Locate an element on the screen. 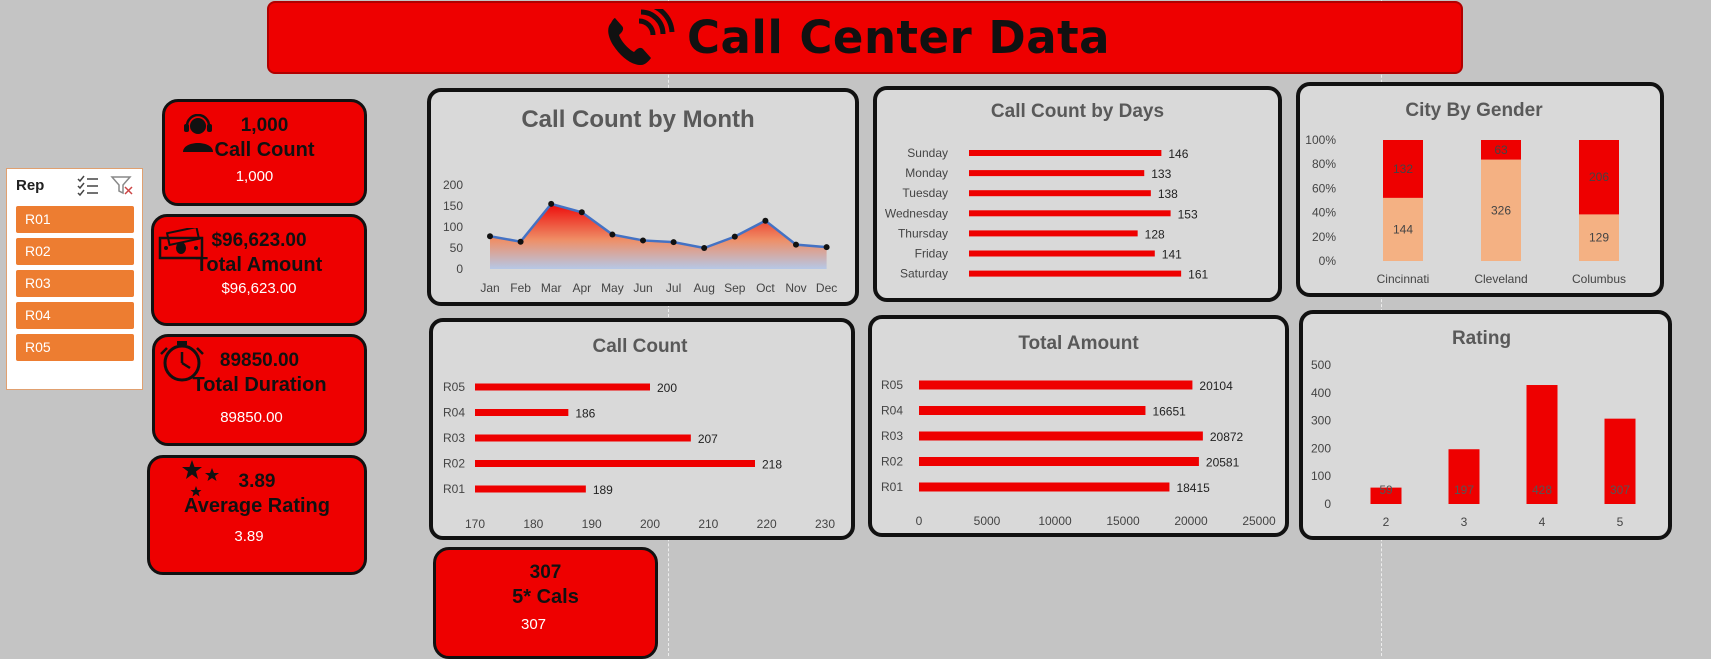 Image resolution: width=1711 pixels, height=659 pixels. category-label: 5 is located at coordinates (1620, 522).